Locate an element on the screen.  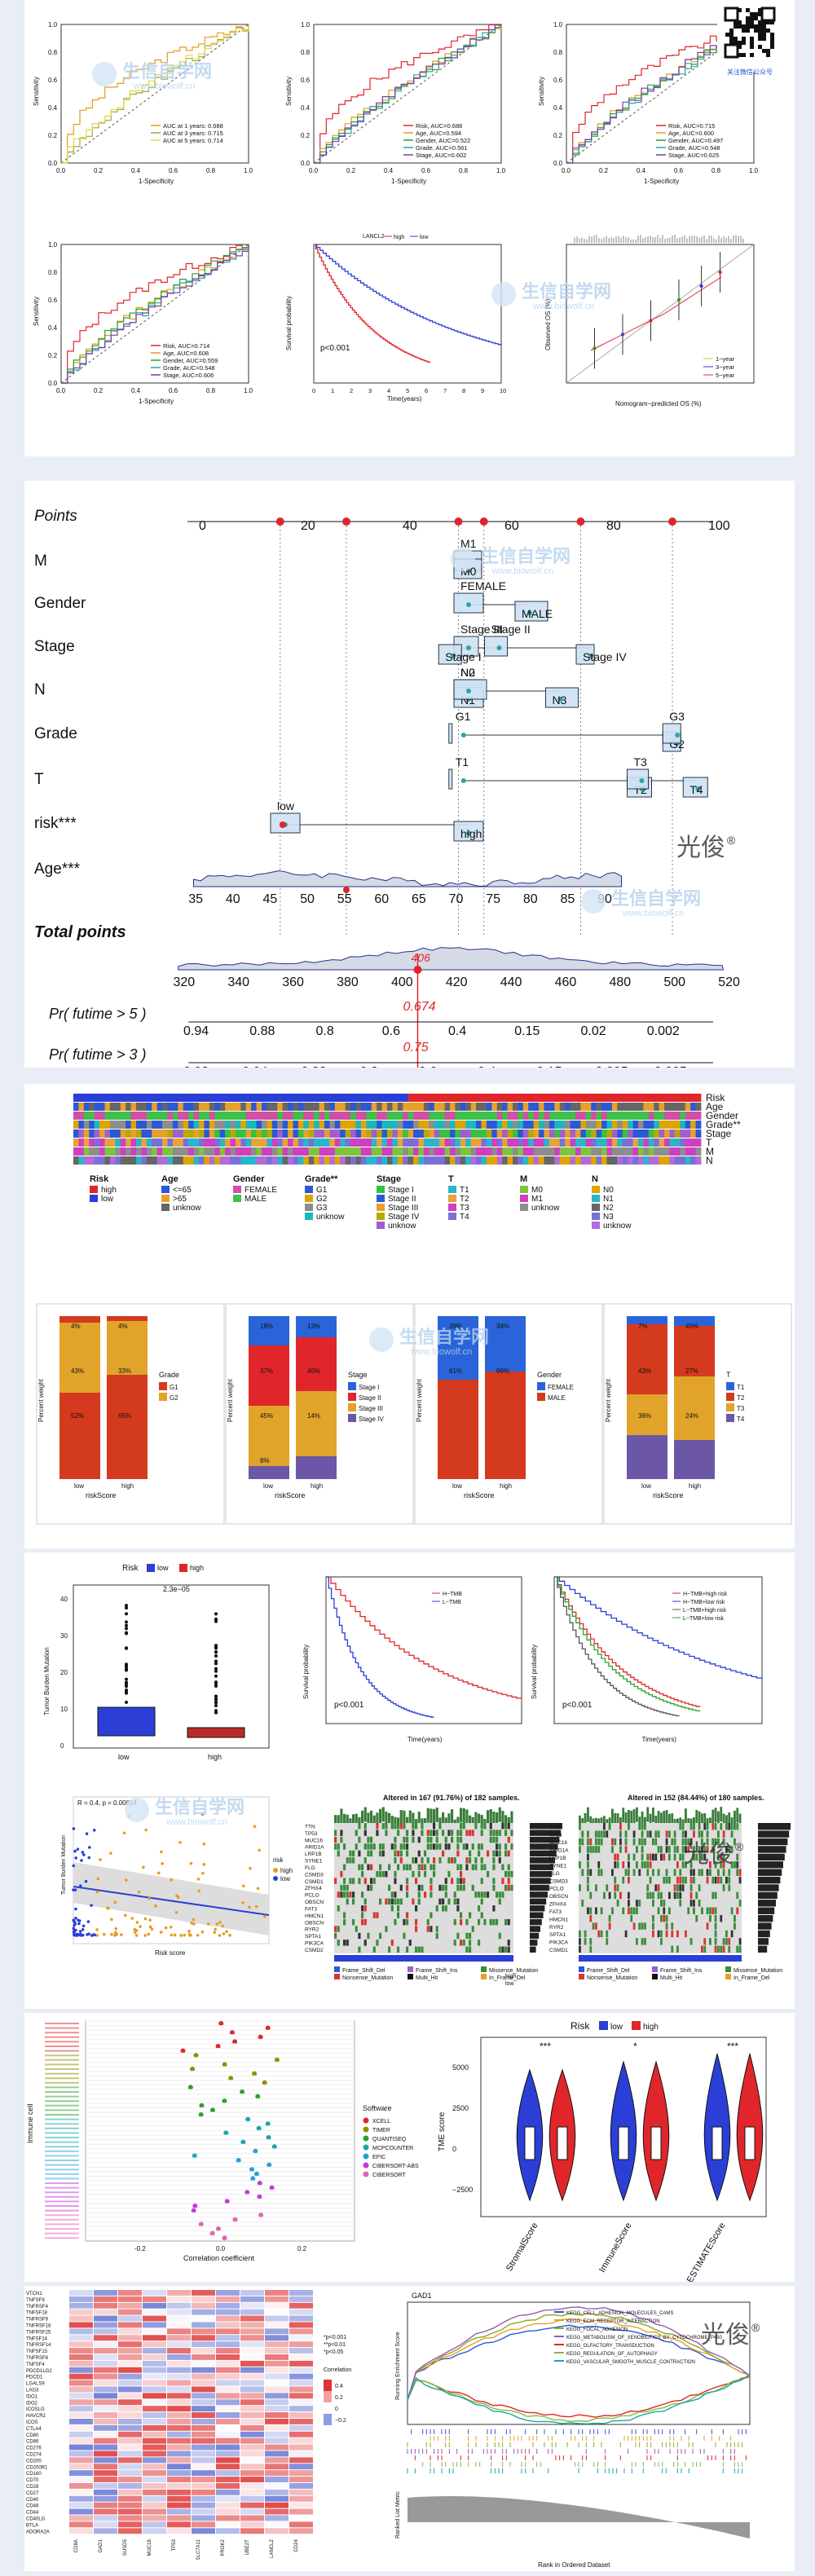
tmb-legend-title: Risk is located at coordinates (130, 1569).